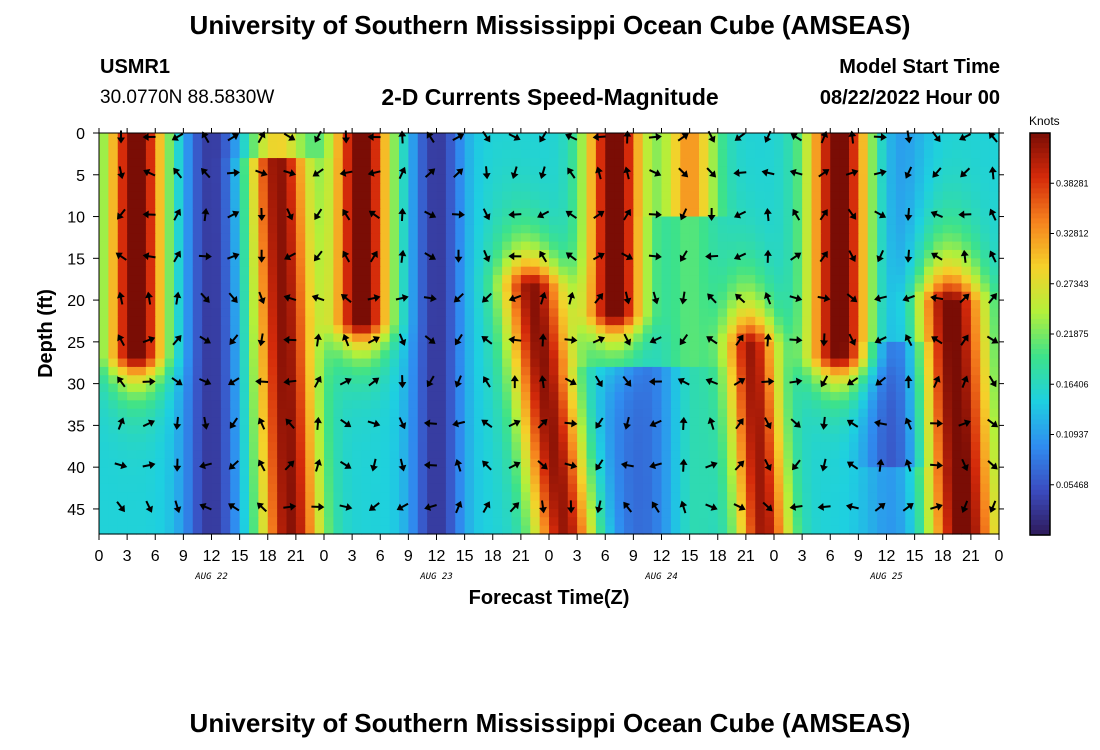 The image size is (1100, 750). What do you see at coordinates (908, 137) in the screenshot?
I see `current-arrow` at bounding box center [908, 137].